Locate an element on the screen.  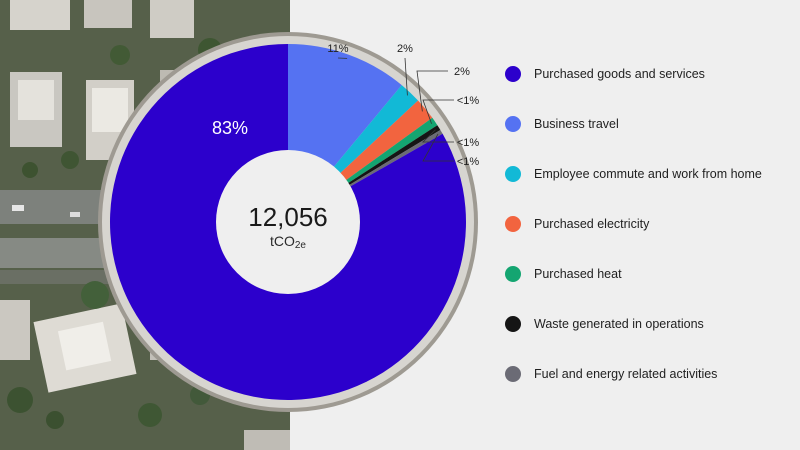
legend-label: Business travel is located at coordinates (576, 124).